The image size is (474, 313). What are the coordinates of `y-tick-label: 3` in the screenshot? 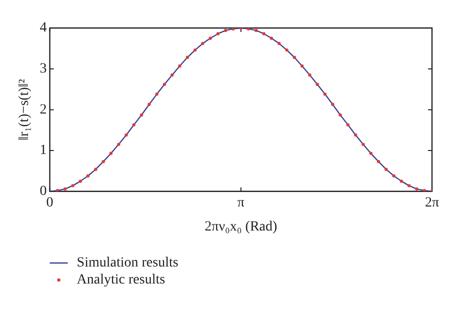 It's located at (43, 69).